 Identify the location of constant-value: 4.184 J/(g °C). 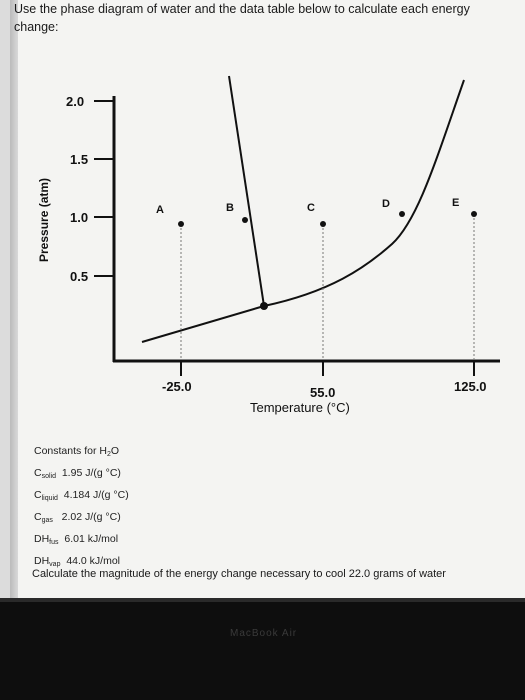
(96, 495).